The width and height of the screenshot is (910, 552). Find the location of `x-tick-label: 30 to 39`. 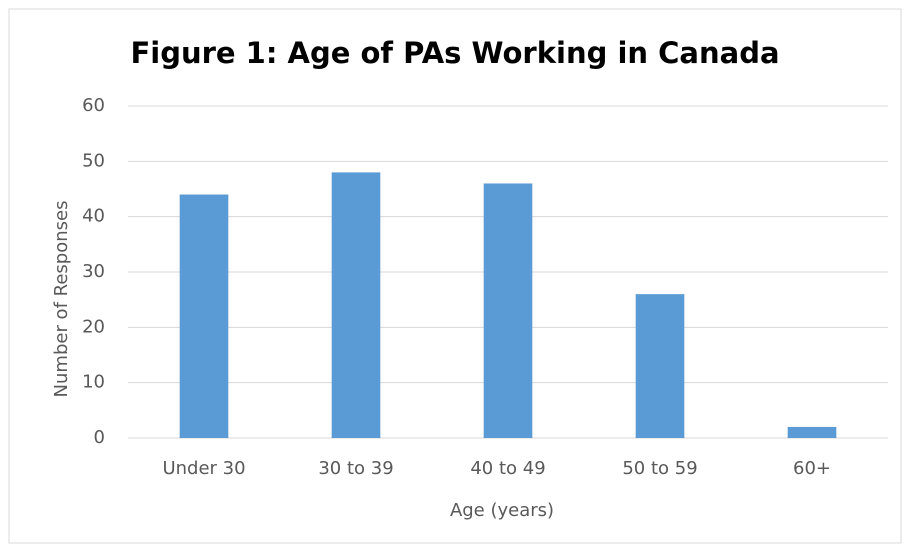

x-tick-label: 30 to 39 is located at coordinates (355, 468).